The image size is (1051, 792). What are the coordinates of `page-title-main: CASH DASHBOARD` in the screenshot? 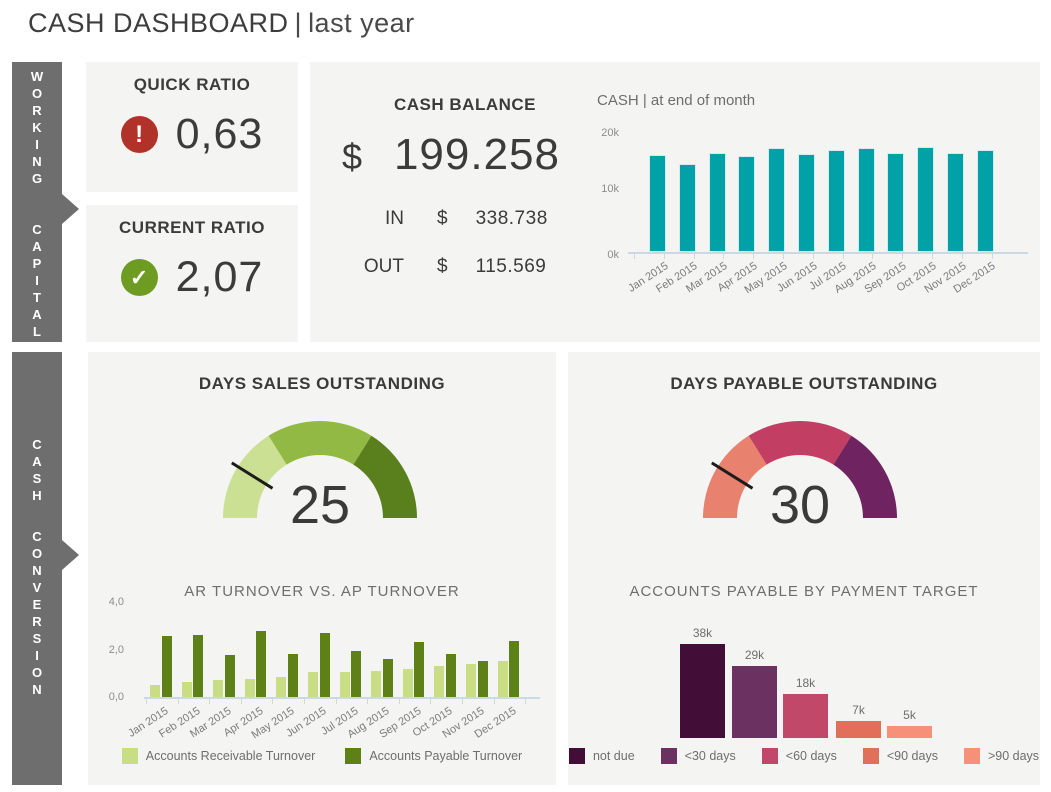 It's located at (158, 23).